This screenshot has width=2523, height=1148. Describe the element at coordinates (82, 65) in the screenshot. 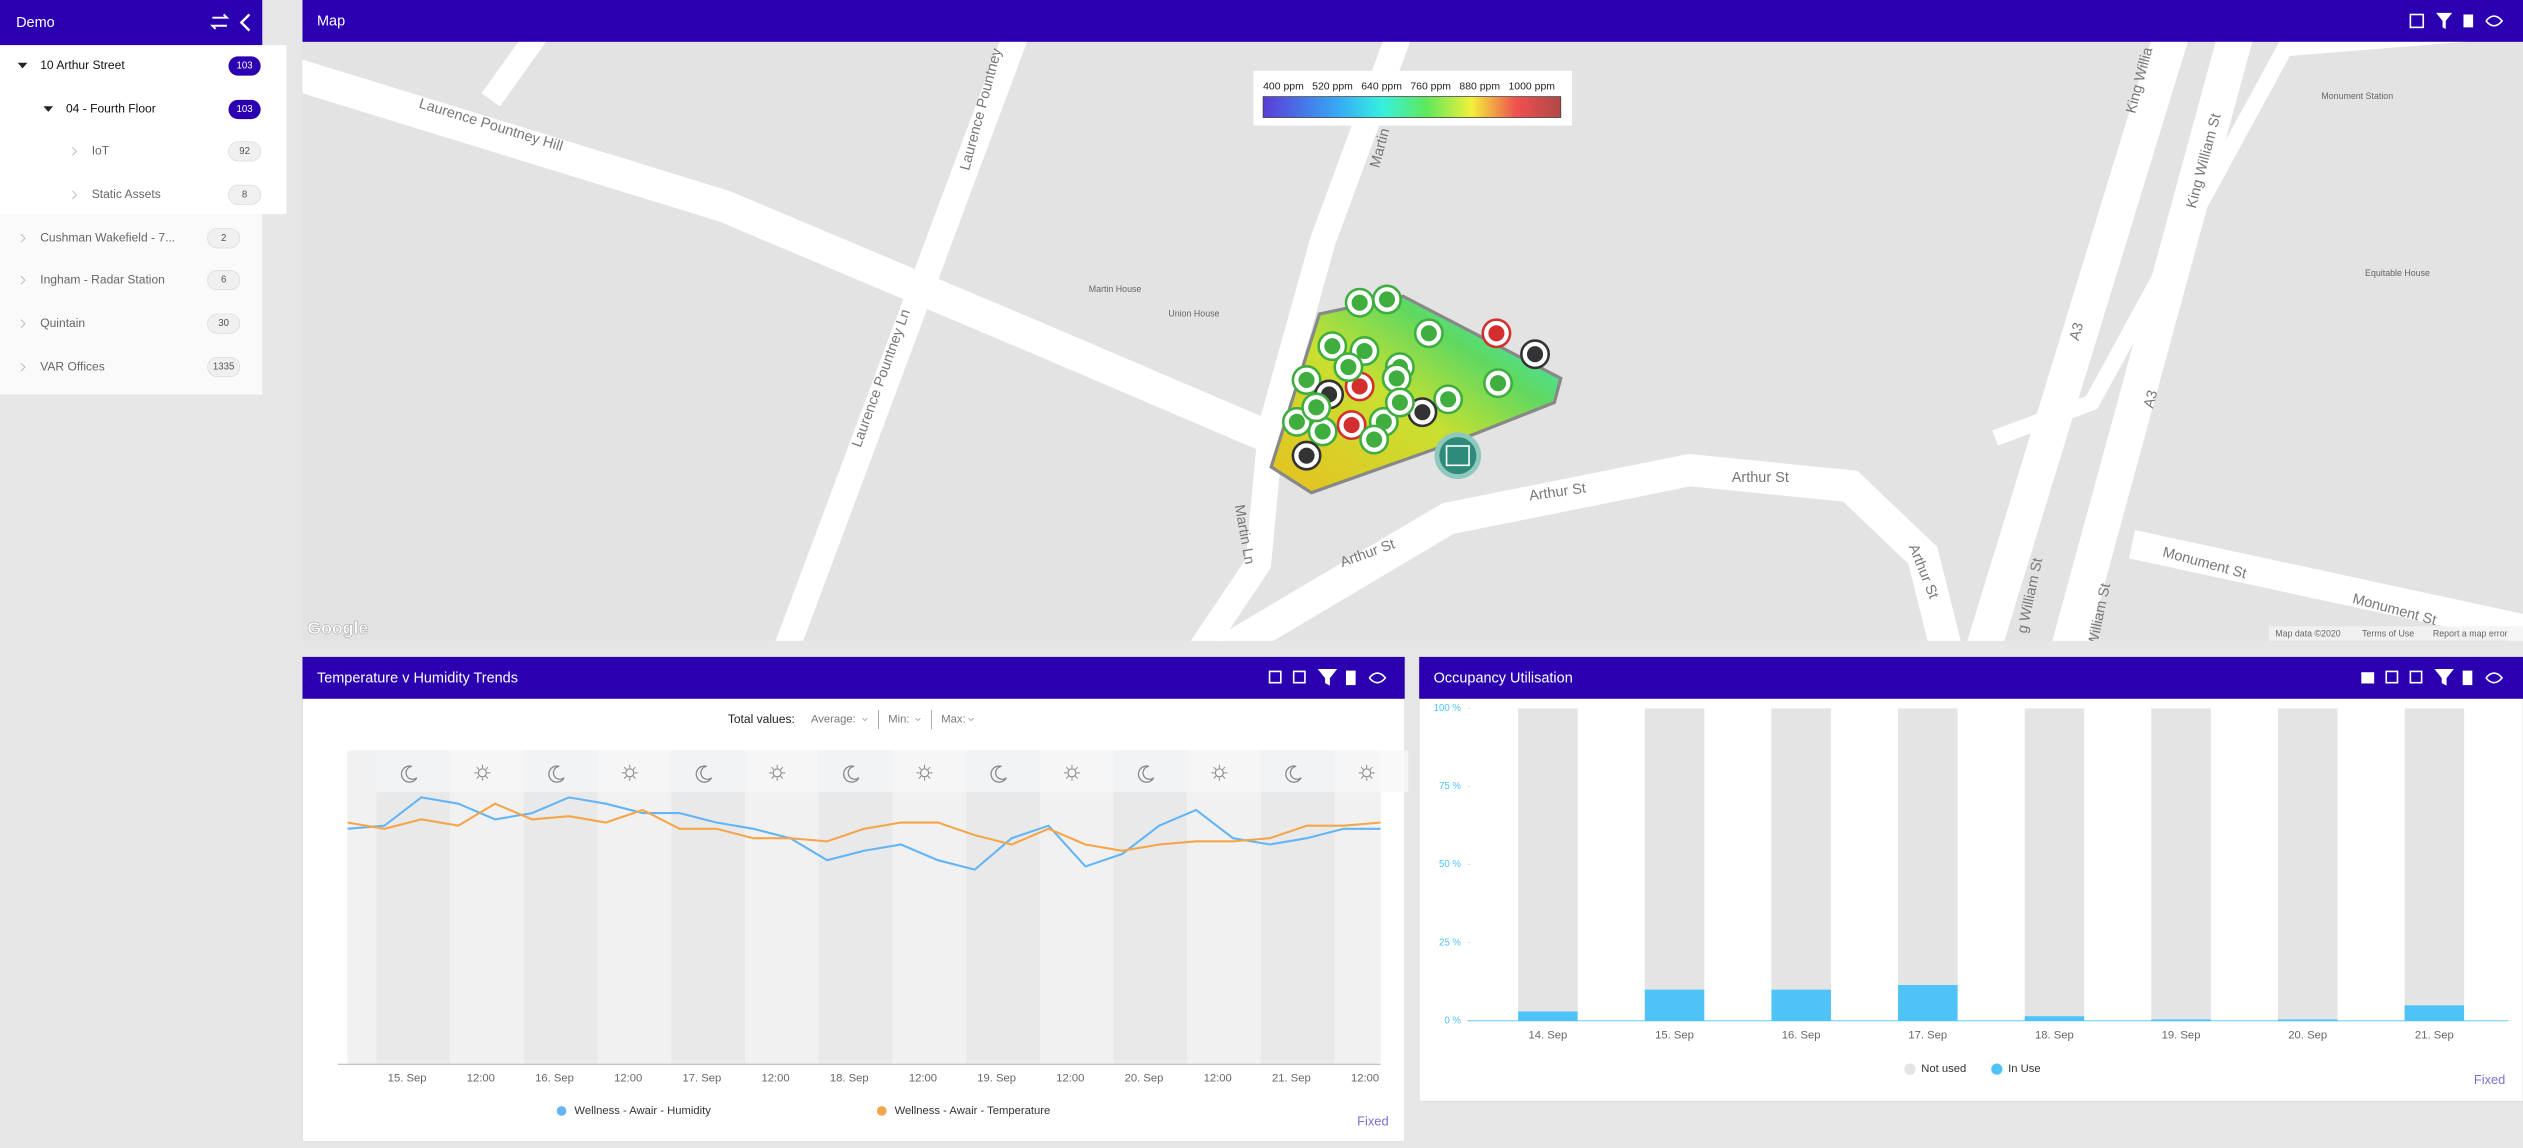

I see `tree-label: 10 Arthur Street` at that location.